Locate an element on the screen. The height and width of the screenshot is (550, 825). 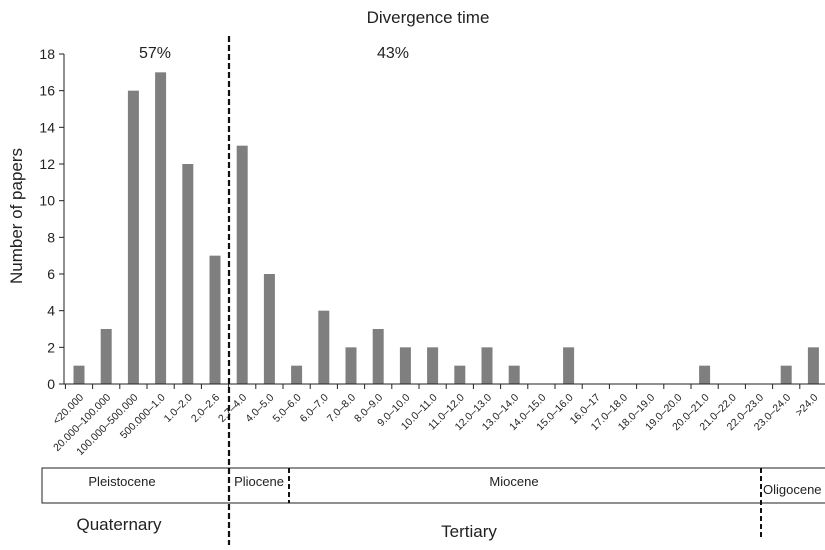
chart-title: Divergence time is located at coordinates (428, 17).